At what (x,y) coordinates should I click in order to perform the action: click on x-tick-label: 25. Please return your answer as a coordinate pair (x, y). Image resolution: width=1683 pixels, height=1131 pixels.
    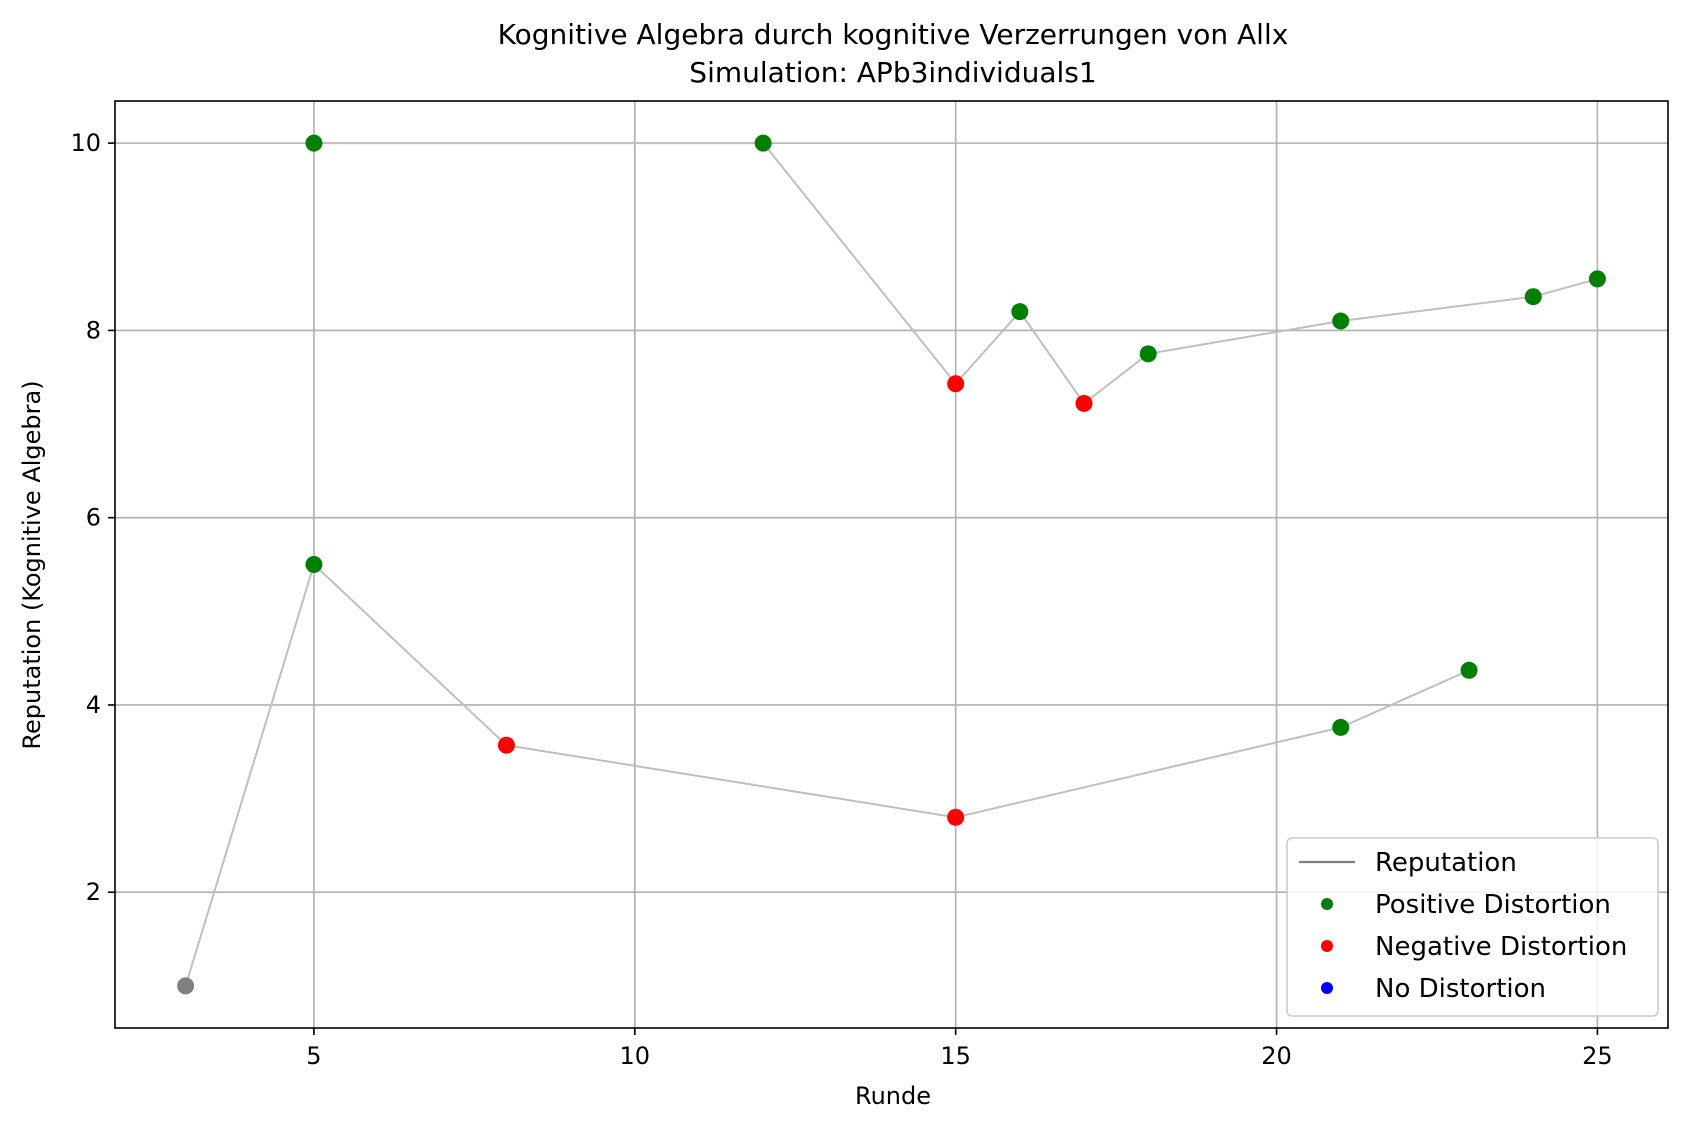
    Looking at the image, I should click on (1597, 1056).